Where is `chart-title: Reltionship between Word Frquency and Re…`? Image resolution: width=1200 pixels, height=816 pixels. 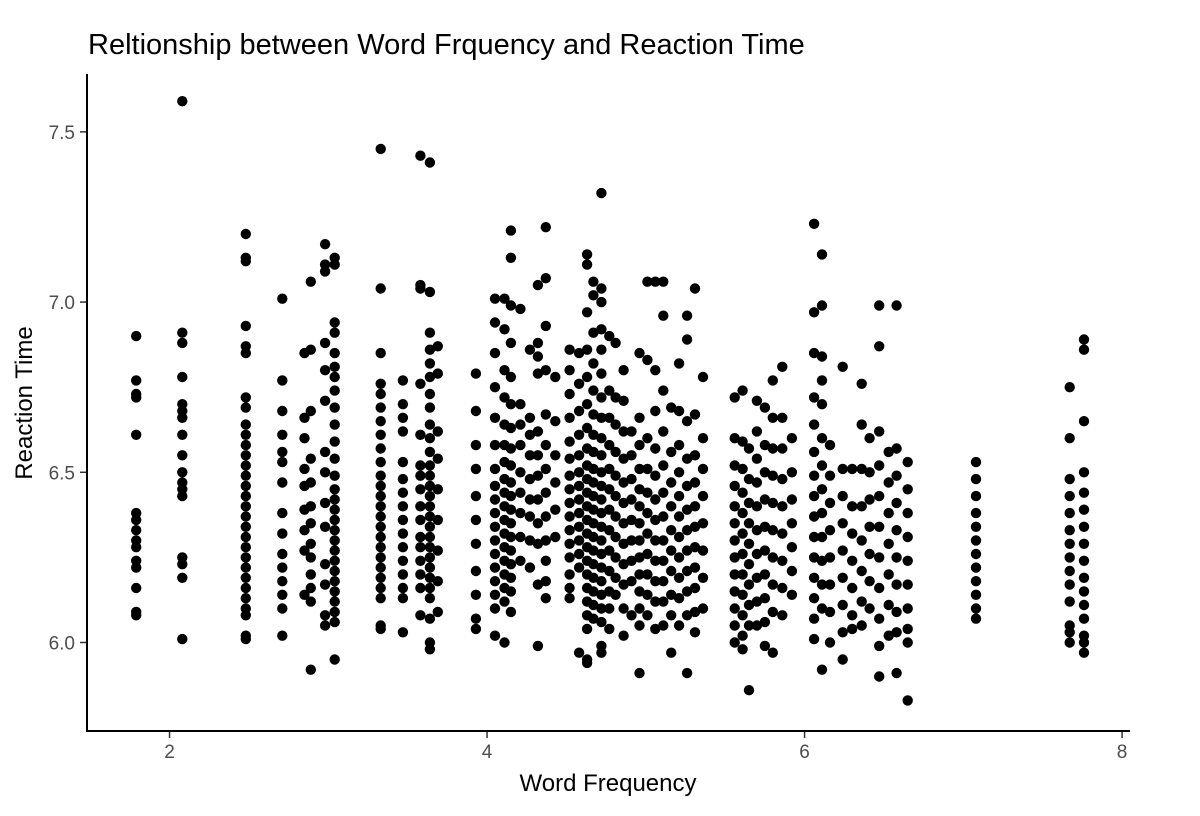 chart-title: Reltionship between Word Frquency and Re… is located at coordinates (446, 45).